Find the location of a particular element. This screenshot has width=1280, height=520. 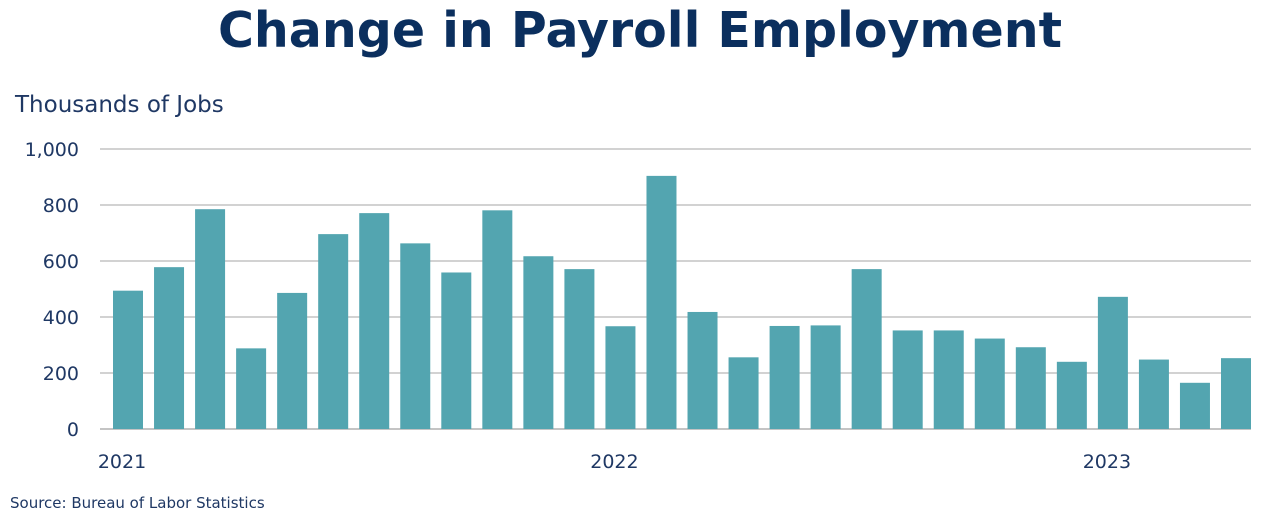

y-tick-label: 200 is located at coordinates (61, 374).